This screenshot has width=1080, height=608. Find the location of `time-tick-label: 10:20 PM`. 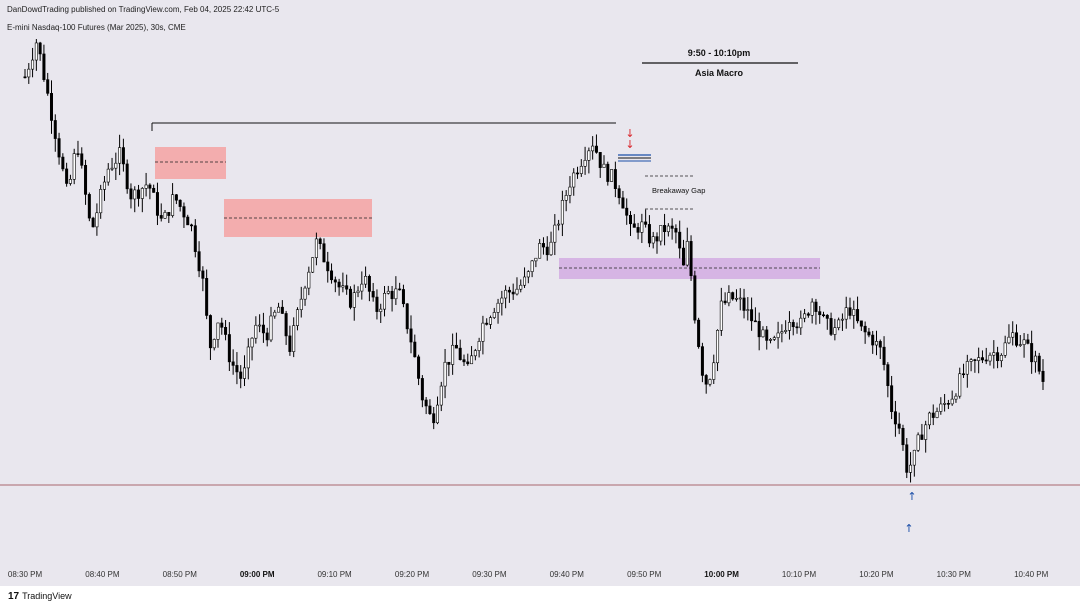

time-tick-label: 10:20 PM is located at coordinates (876, 574).